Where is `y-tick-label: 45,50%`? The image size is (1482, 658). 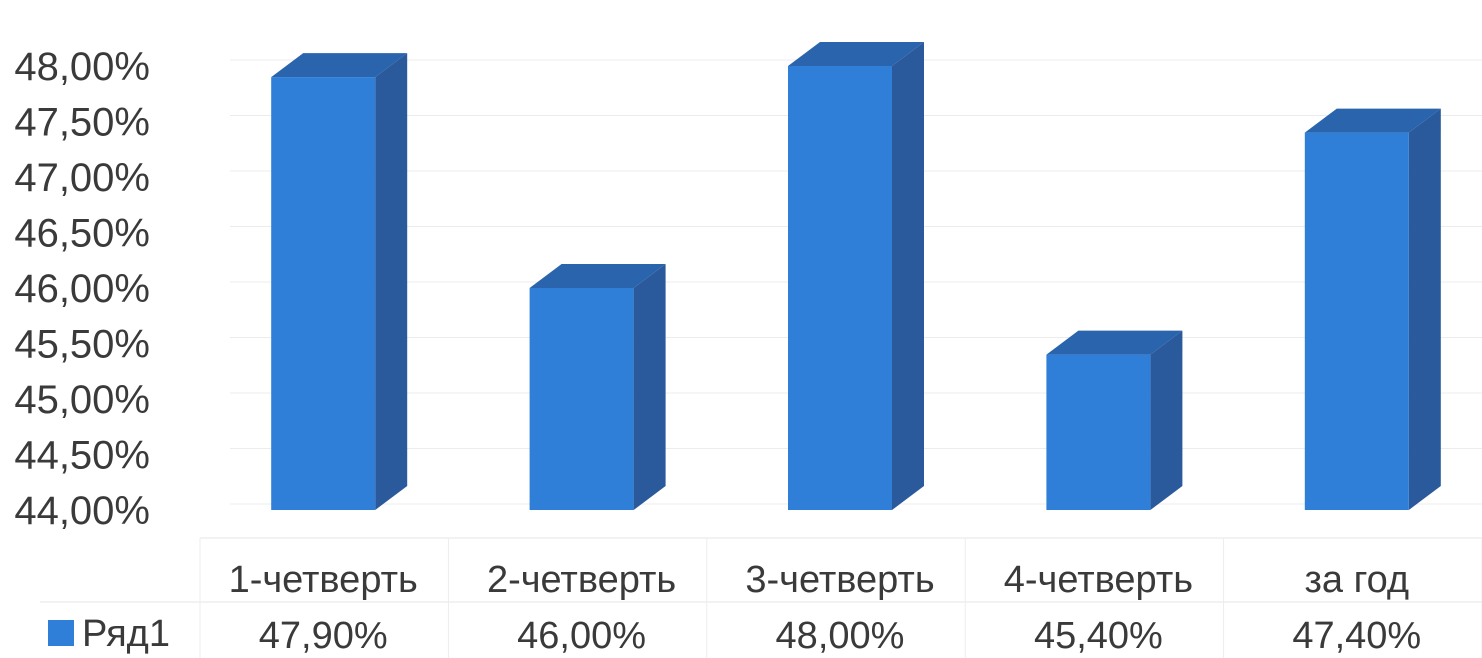 y-tick-label: 45,50% is located at coordinates (82, 345).